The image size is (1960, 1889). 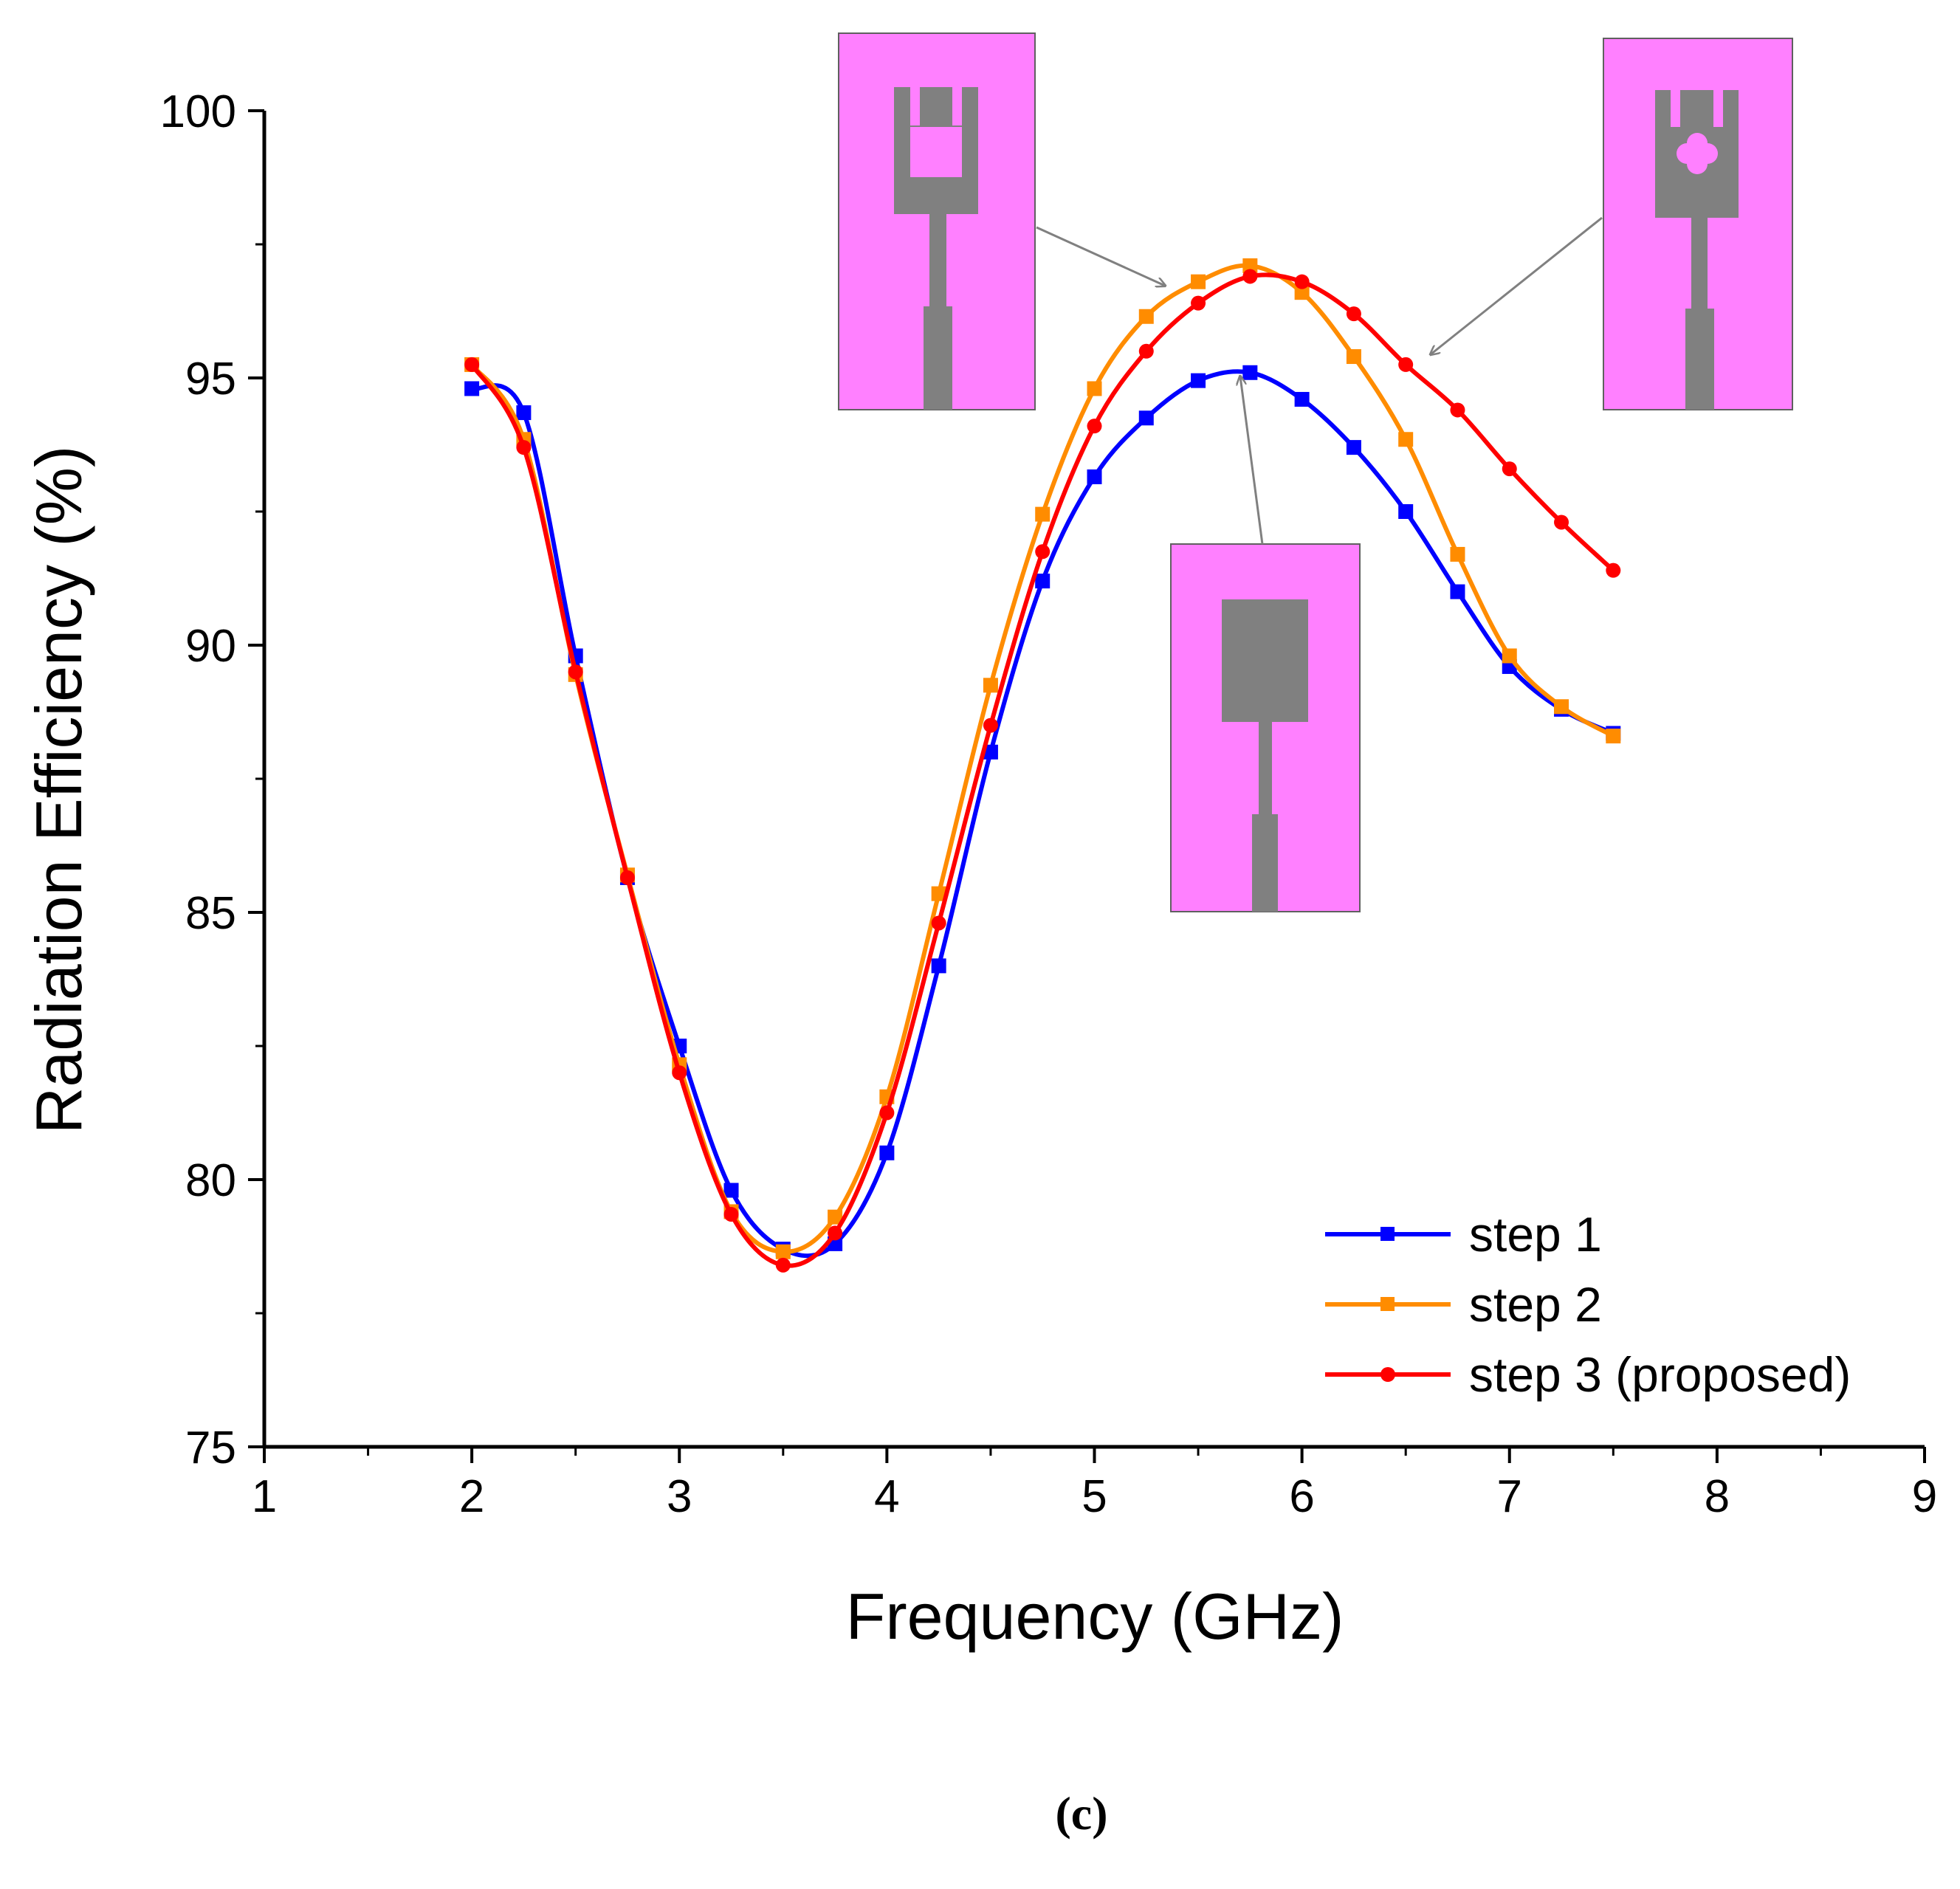 I want to click on x-axis-title: Frequency (GHz), so click(x=1095, y=1616).